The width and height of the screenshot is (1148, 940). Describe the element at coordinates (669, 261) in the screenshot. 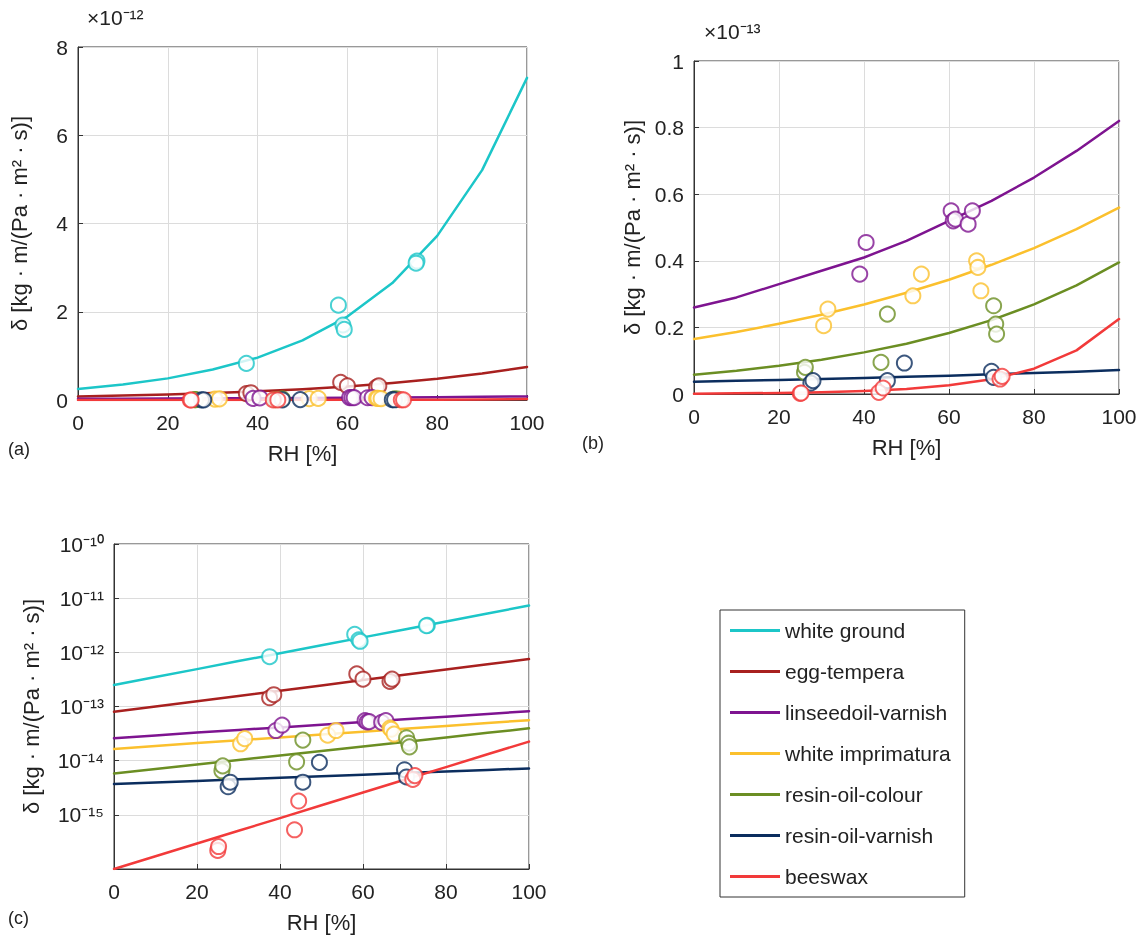

I see `y-tick-label: 0.4` at that location.